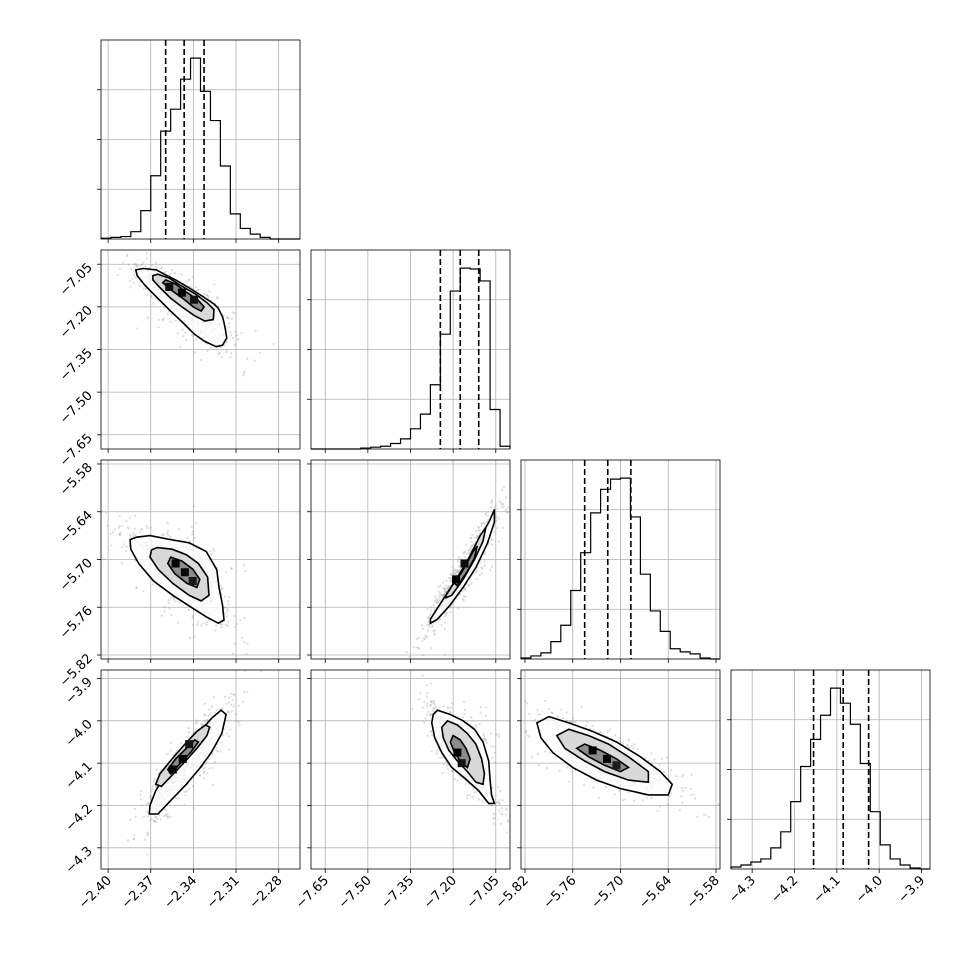 The width and height of the screenshot is (970, 970). Describe the element at coordinates (76, 622) in the screenshot. I see `y-tick-label: −5.76` at that location.